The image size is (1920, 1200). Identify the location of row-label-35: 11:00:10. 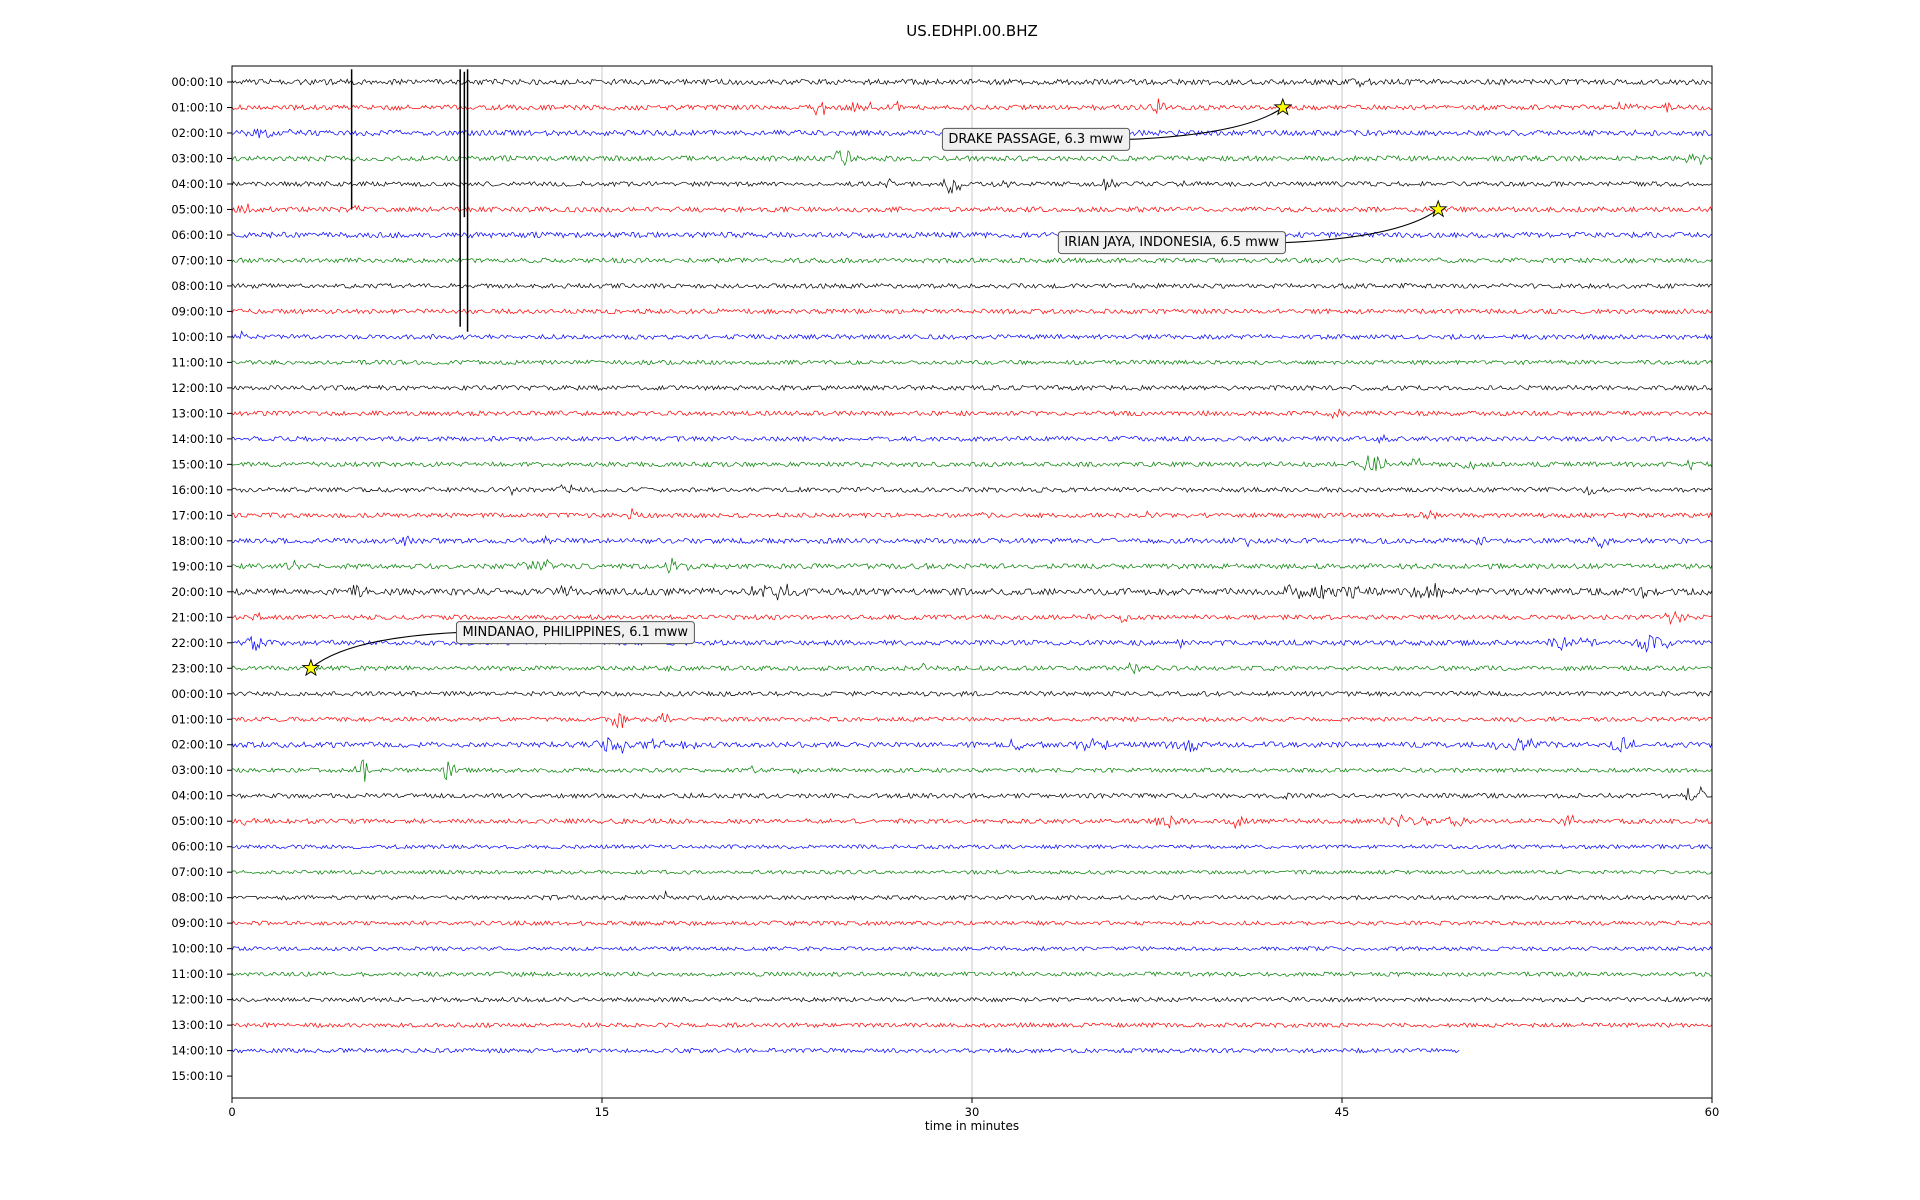
(197, 974).